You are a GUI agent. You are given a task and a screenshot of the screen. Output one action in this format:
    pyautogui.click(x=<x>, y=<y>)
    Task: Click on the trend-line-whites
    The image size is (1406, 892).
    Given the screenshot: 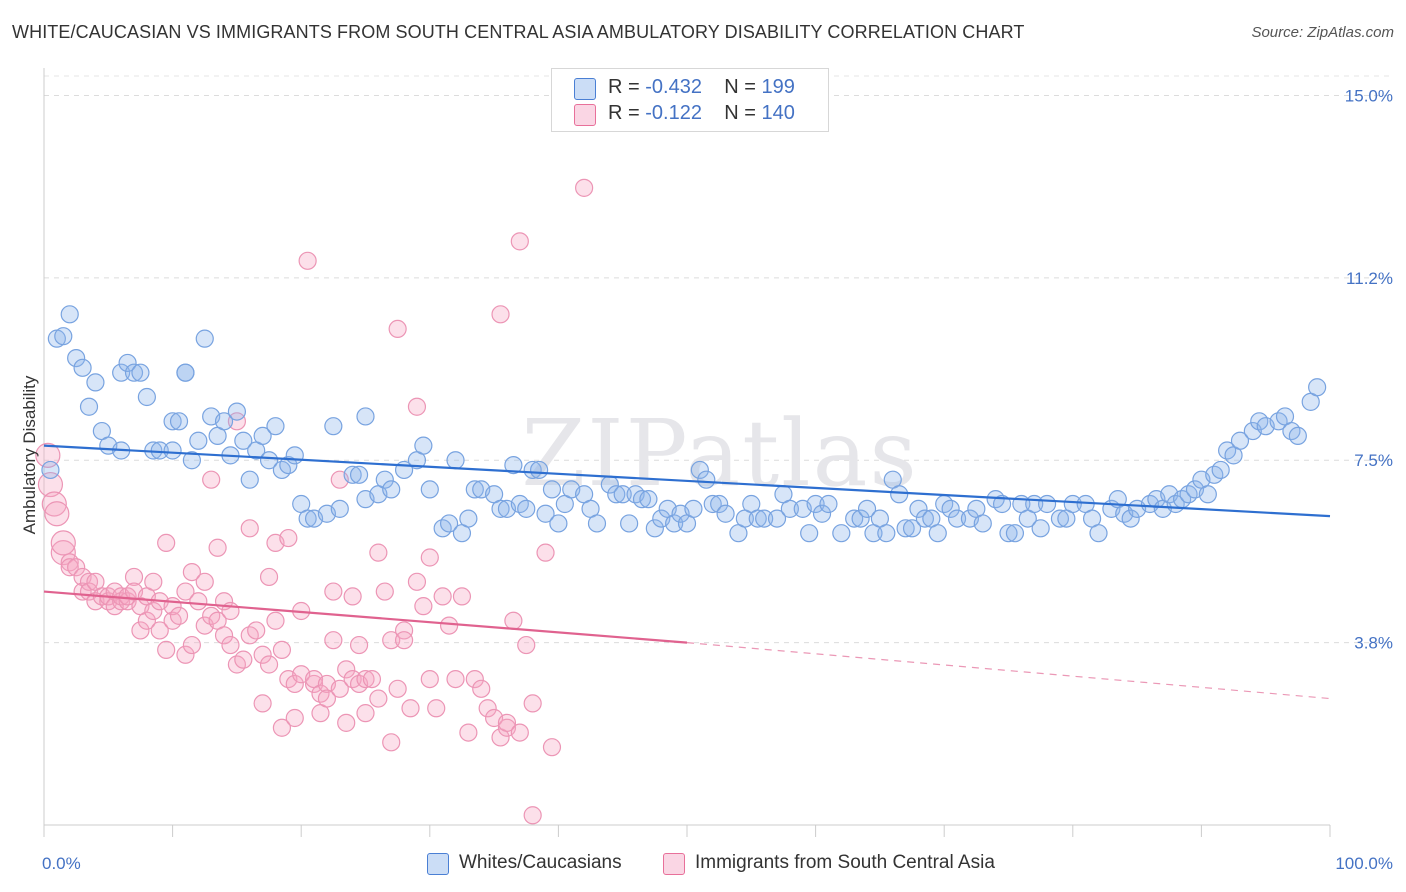 What is the action you would take?
    pyautogui.click(x=687, y=481)
    